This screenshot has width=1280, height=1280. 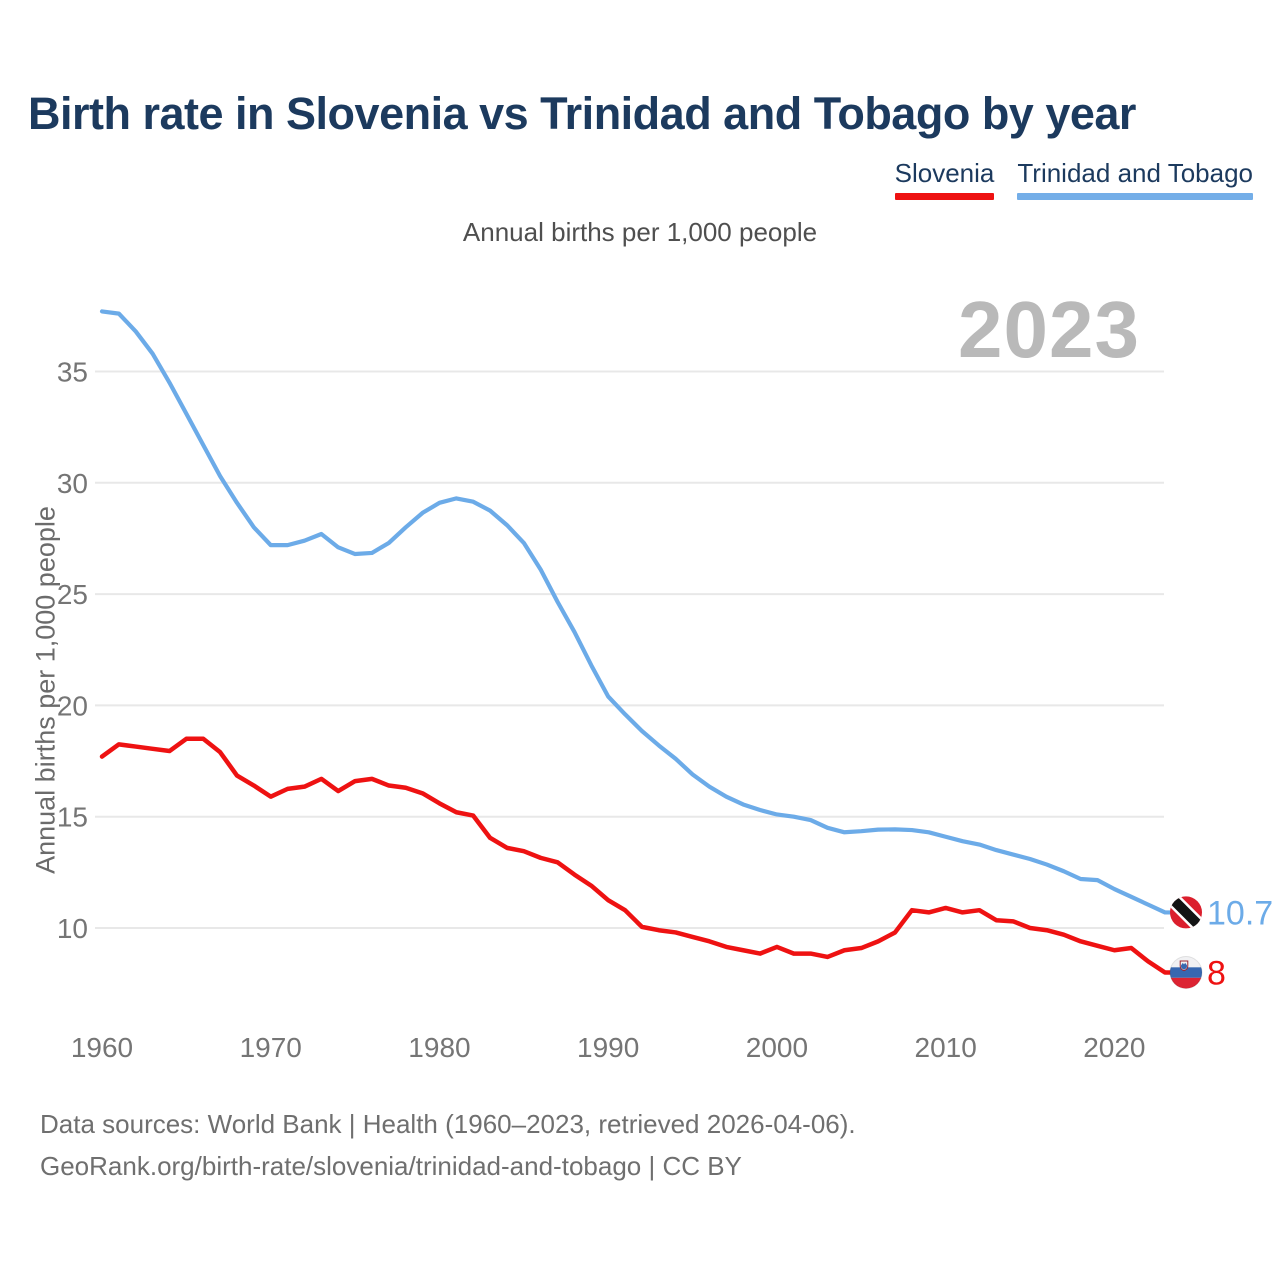 What do you see at coordinates (777, 1047) in the screenshot?
I see `x-tick-label-2000: 2000` at bounding box center [777, 1047].